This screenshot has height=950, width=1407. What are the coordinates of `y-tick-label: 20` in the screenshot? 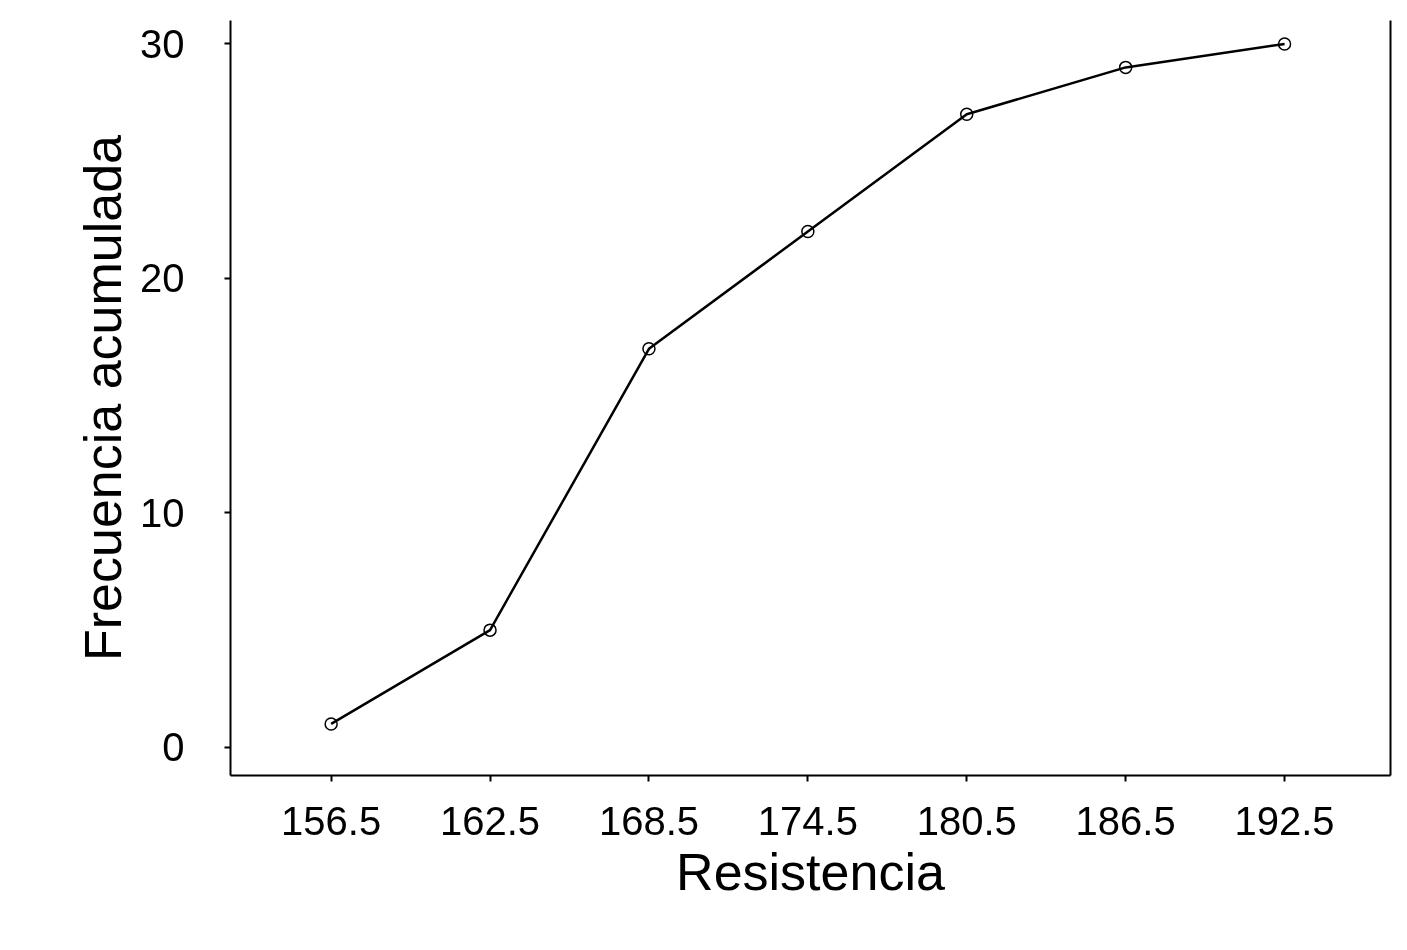 It's located at (162, 278).